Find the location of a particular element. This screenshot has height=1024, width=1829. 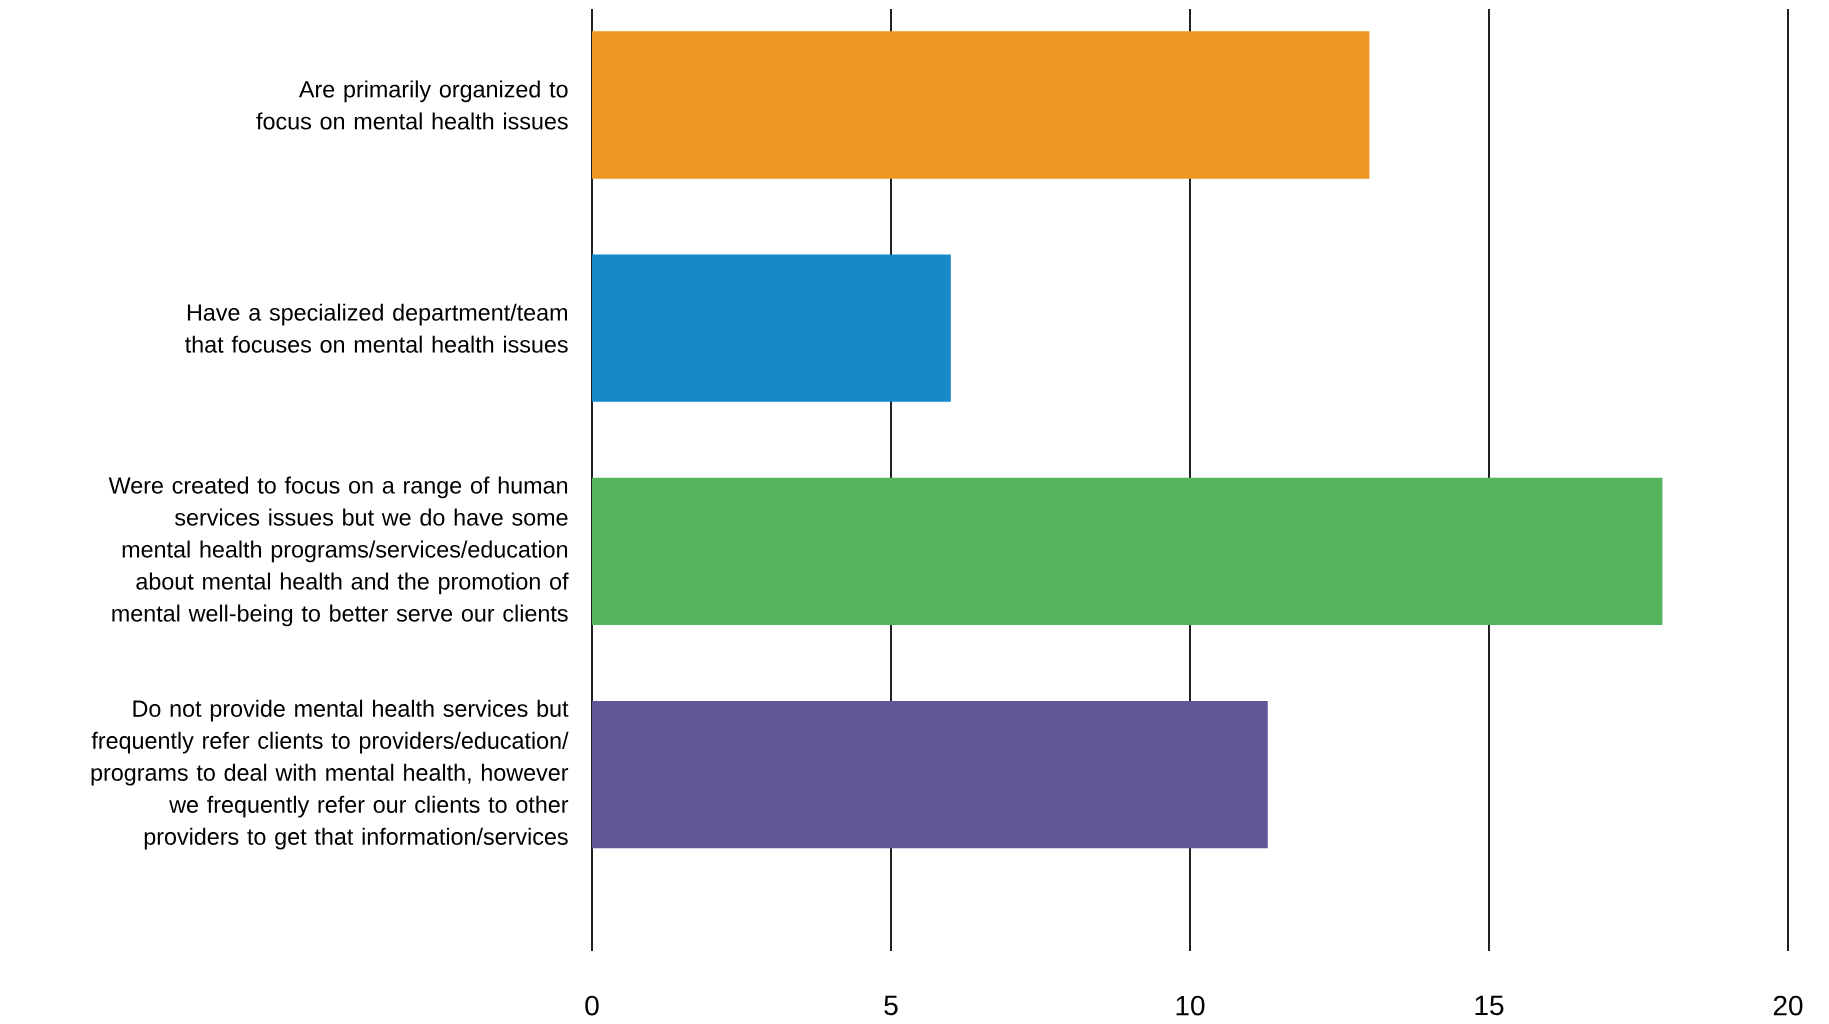

y-tick-label: Do not provide mental health services but frequently refer clients to providers/education/ programs to deal with mental health, however we frequently refer our clients to other providers to get that information/services is located at coordinates (330, 774).